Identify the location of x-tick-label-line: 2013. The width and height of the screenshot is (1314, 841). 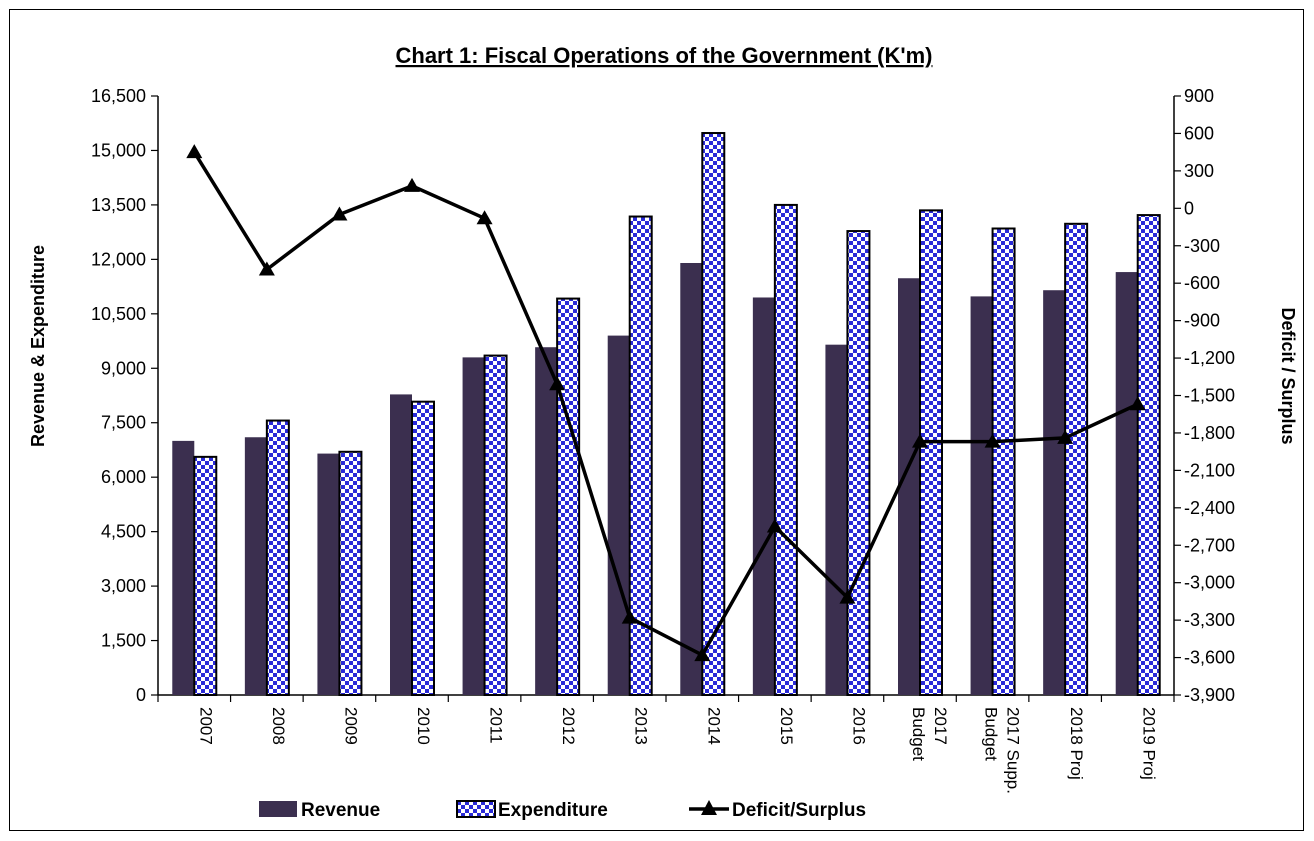
(641, 726).